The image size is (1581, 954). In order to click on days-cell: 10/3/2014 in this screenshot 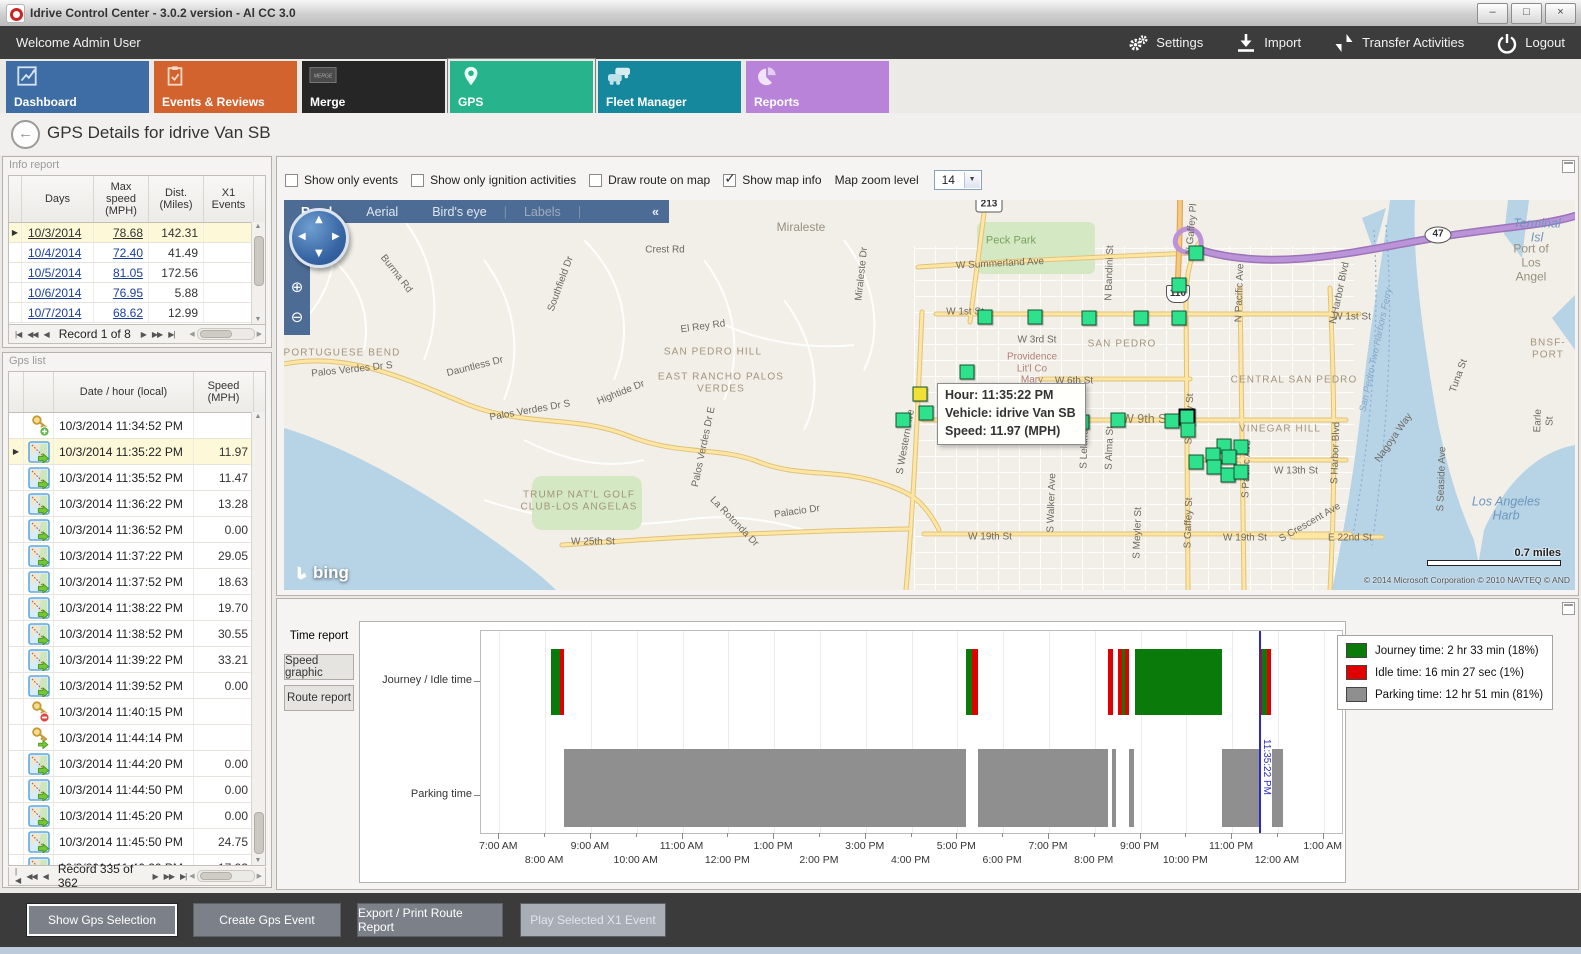, I will do `click(58, 232)`.